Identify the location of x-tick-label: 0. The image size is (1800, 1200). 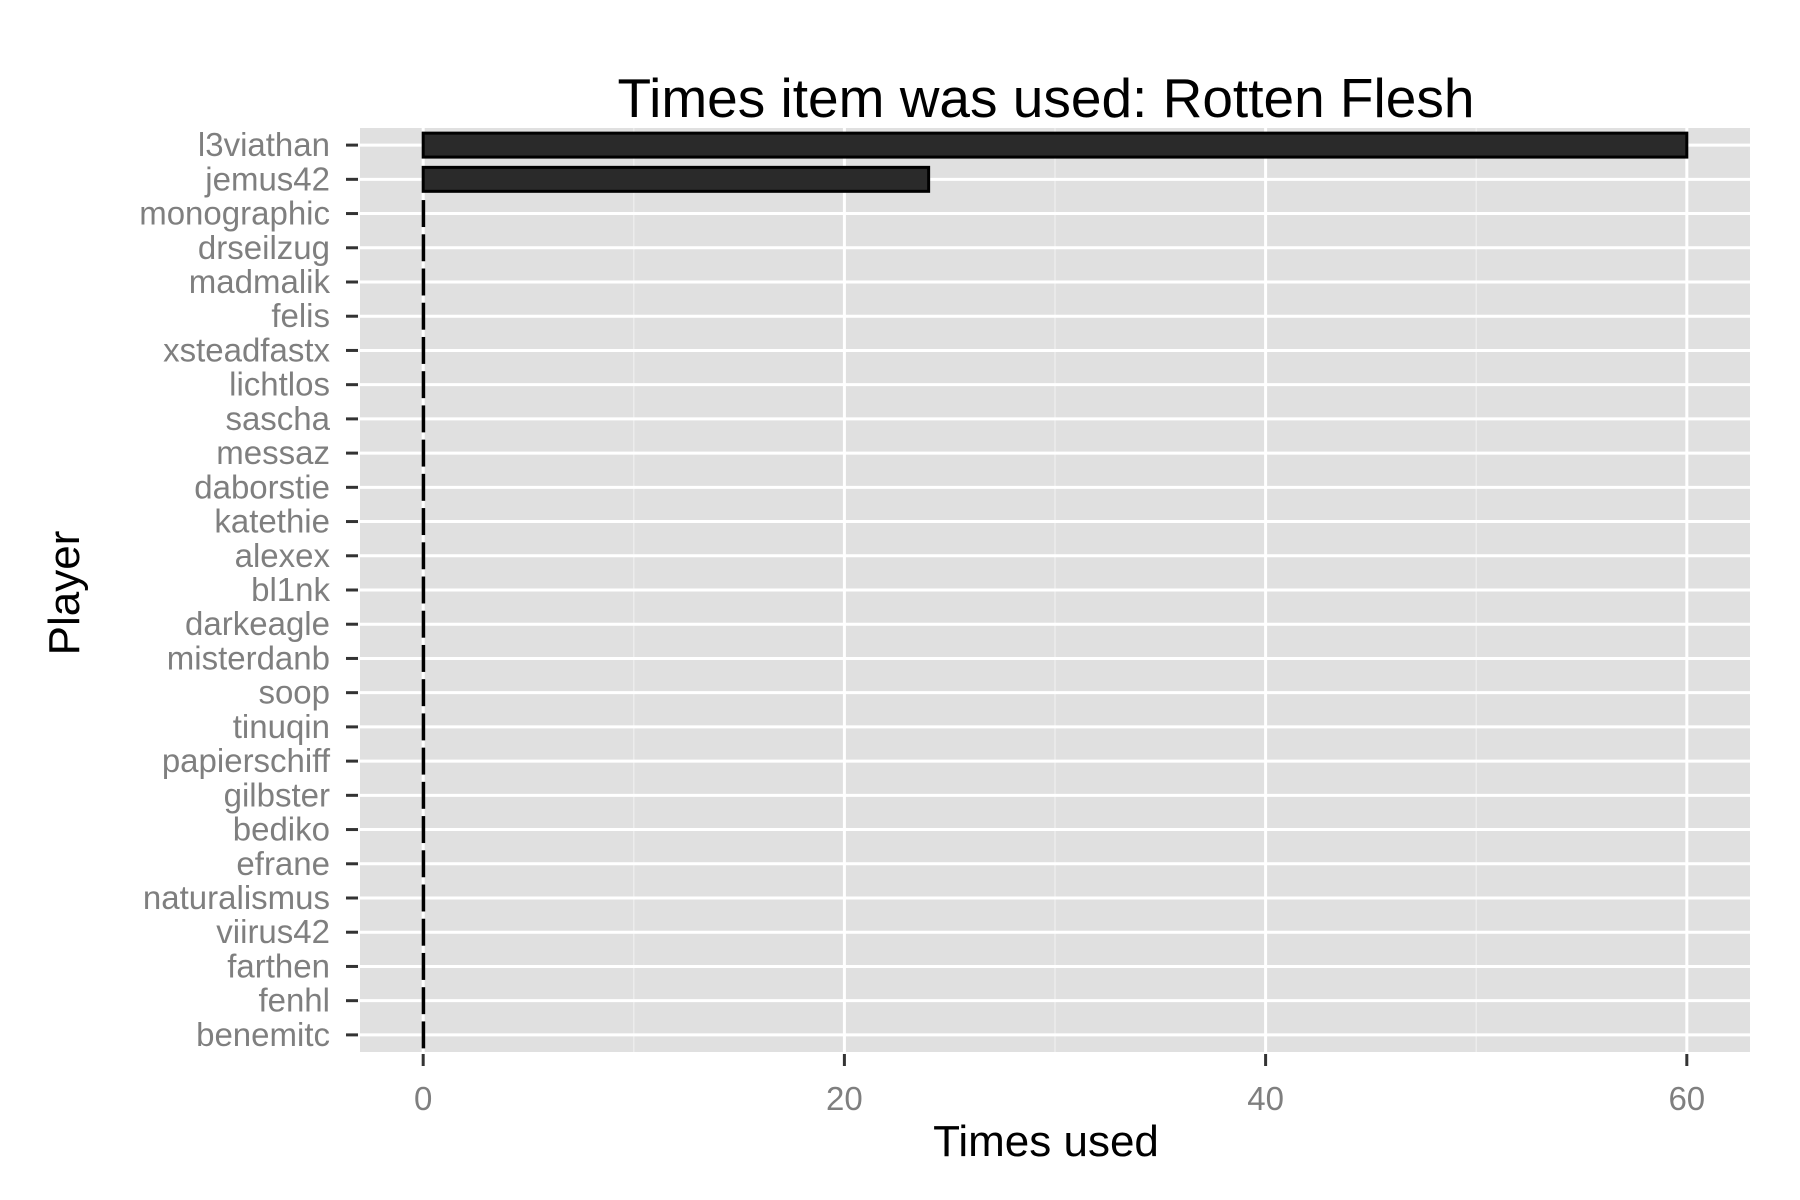
(423, 1098).